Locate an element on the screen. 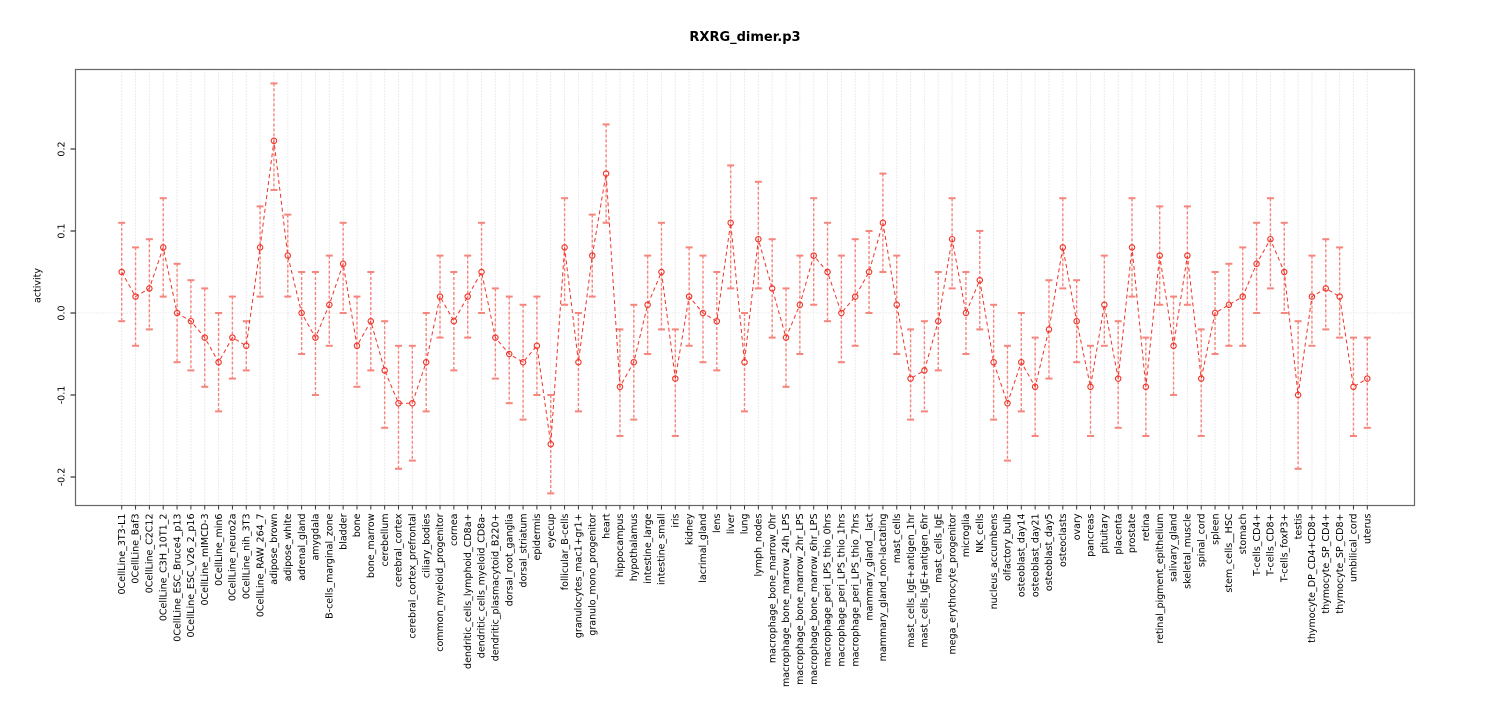  x-tick-label: 0CellLine_mIMCD-3 is located at coordinates (205, 560).